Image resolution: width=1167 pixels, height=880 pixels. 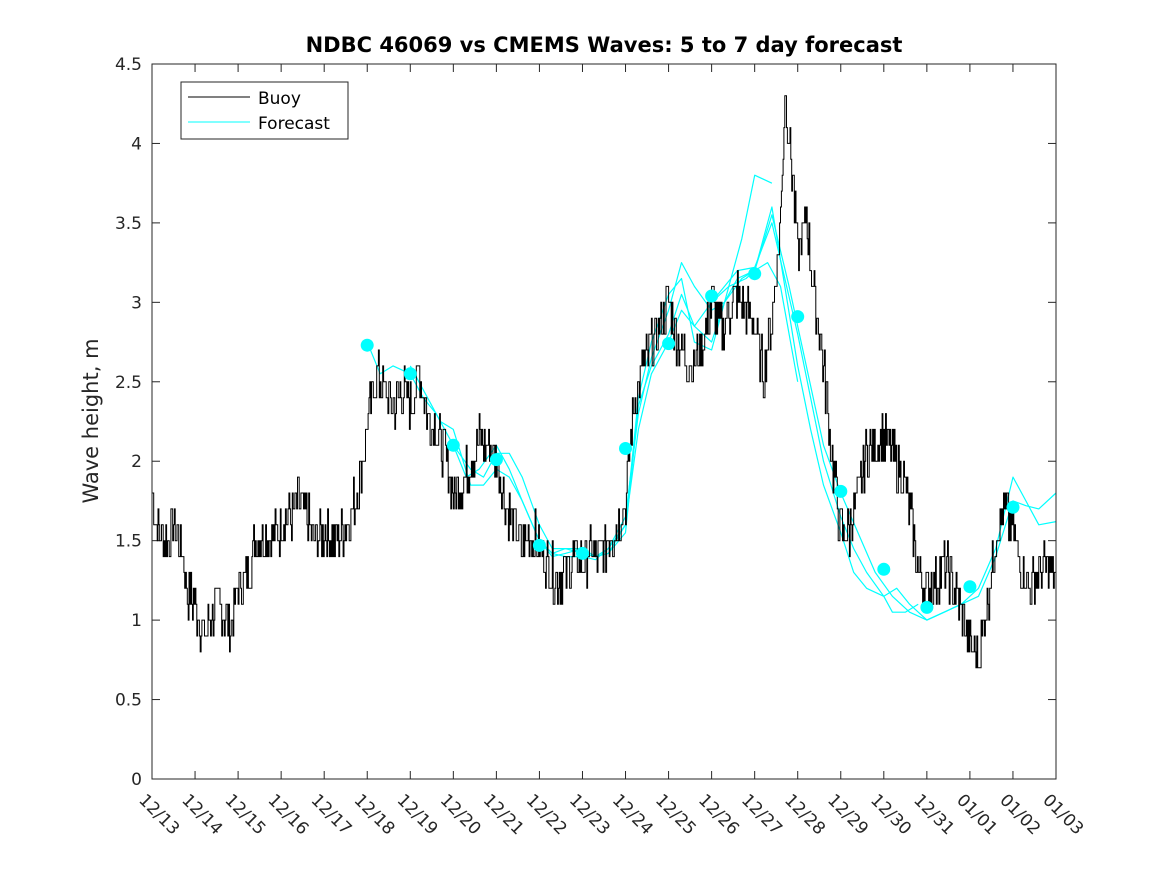 What do you see at coordinates (460, 814) in the screenshot?
I see `x-tick-label: 12/20` at bounding box center [460, 814].